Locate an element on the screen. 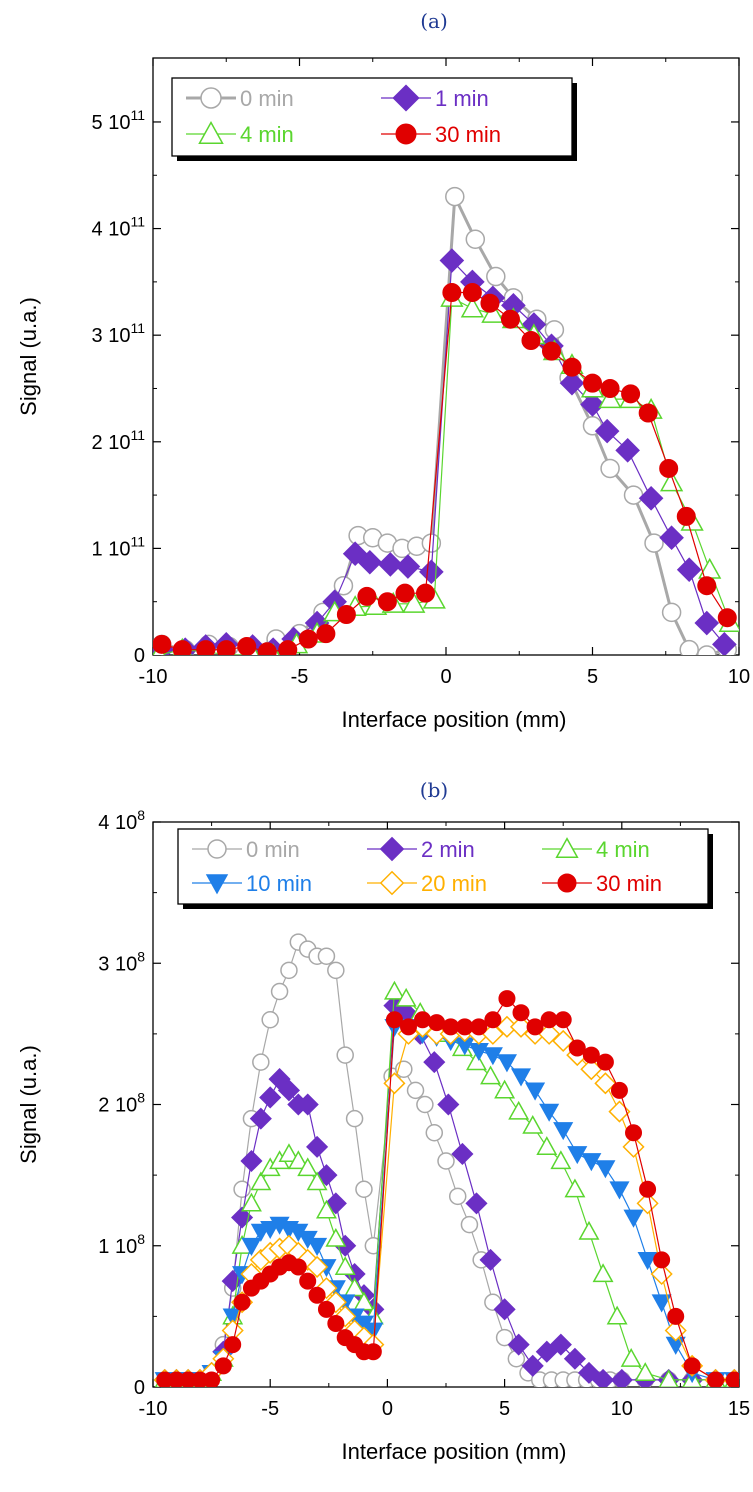 This screenshot has height=1492, width=753. panel-label: (a) is located at coordinates (434, 21).